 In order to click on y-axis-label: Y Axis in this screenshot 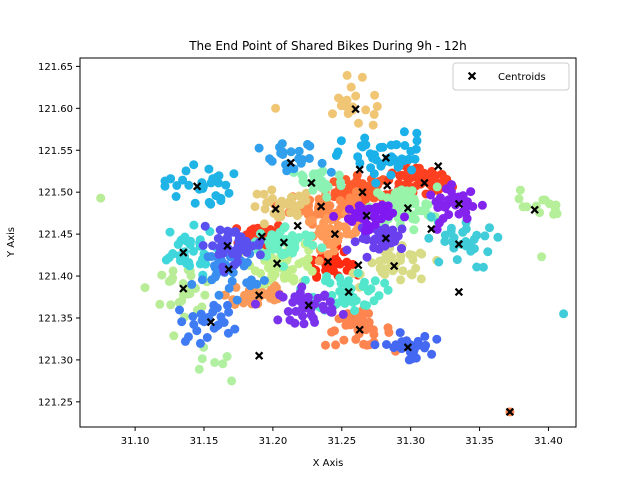, I will do `click(11, 242)`.